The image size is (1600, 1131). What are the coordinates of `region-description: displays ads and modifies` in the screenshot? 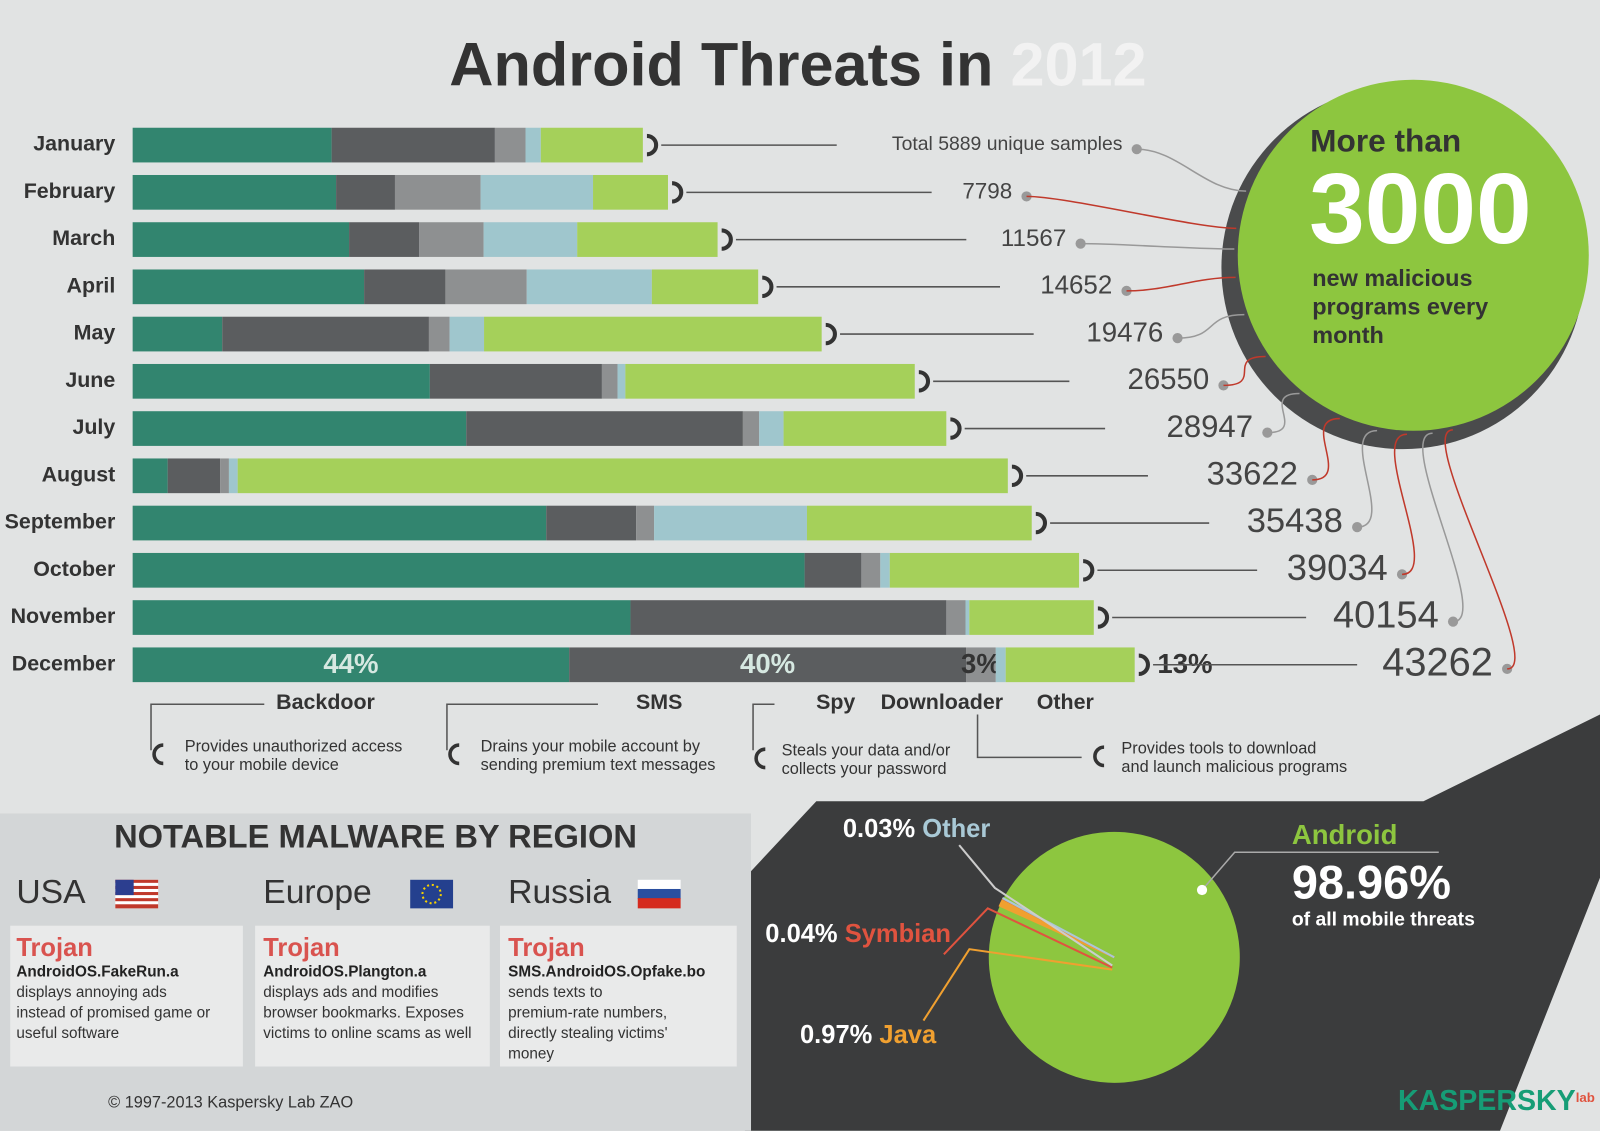 It's located at (351, 992).